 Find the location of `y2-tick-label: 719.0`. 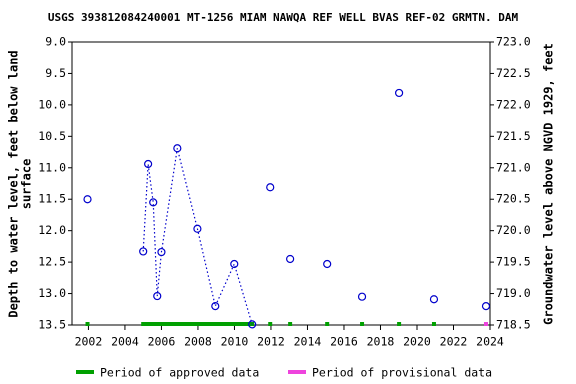

y2-tick-label: 719.0 is located at coordinates (513, 293).